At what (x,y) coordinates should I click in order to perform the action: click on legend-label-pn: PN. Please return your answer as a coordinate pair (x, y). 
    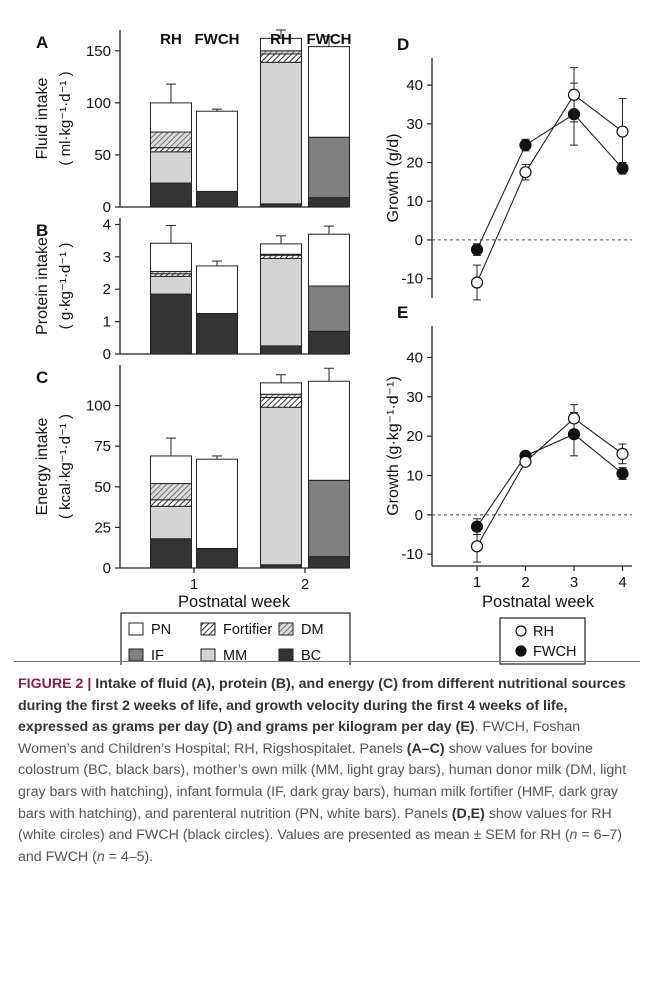
    Looking at the image, I should click on (161, 630).